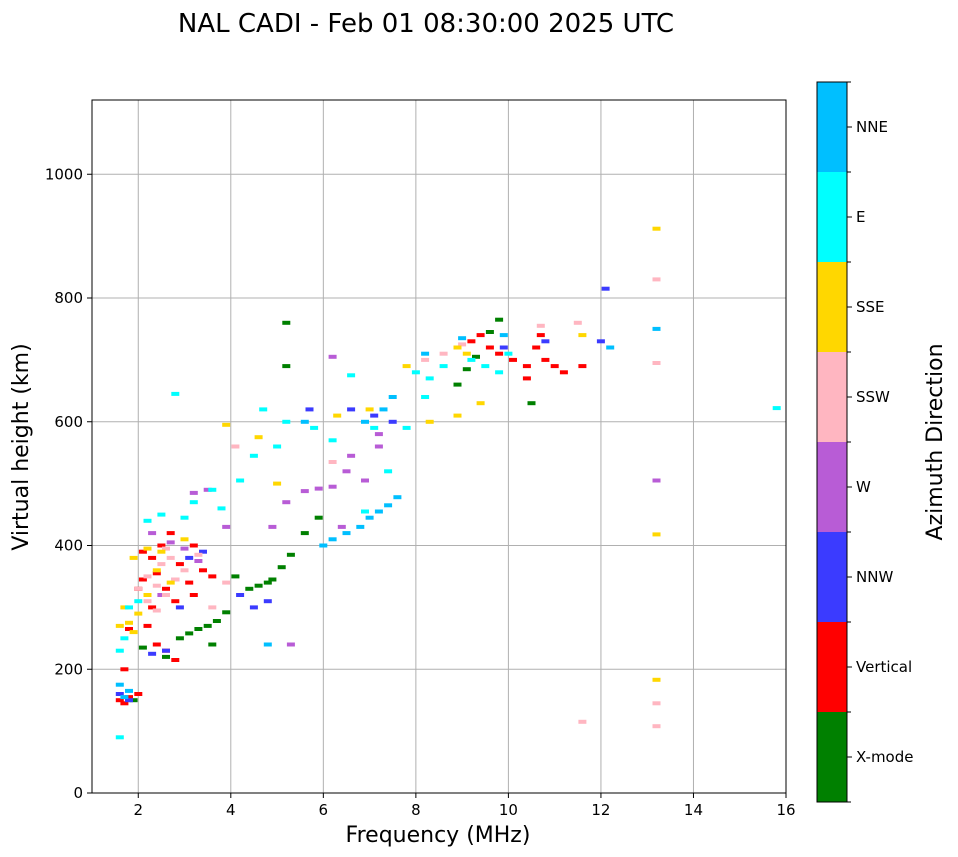 The image size is (958, 857). Describe the element at coordinates (832, 577) in the screenshot. I see `colorbar-segment-nnw` at that location.